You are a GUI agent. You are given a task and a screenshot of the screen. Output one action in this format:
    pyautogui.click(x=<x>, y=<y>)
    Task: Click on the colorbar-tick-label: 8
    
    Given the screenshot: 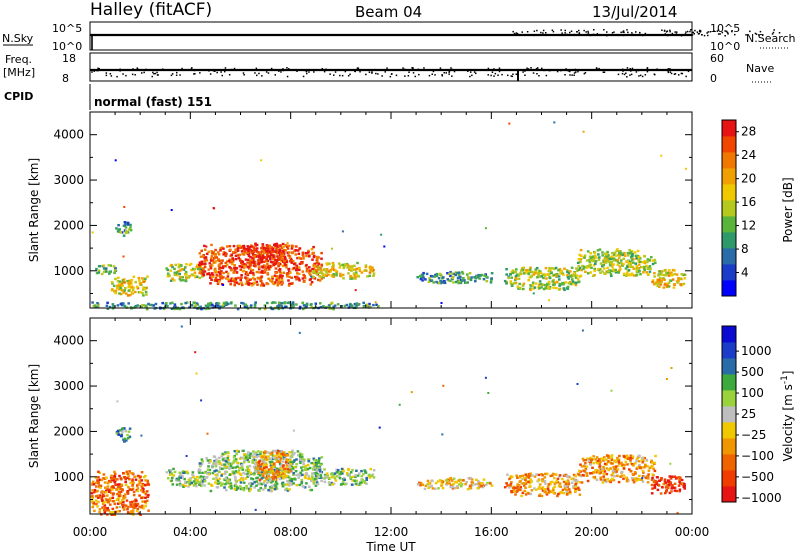 What is the action you would take?
    pyautogui.click(x=745, y=249)
    